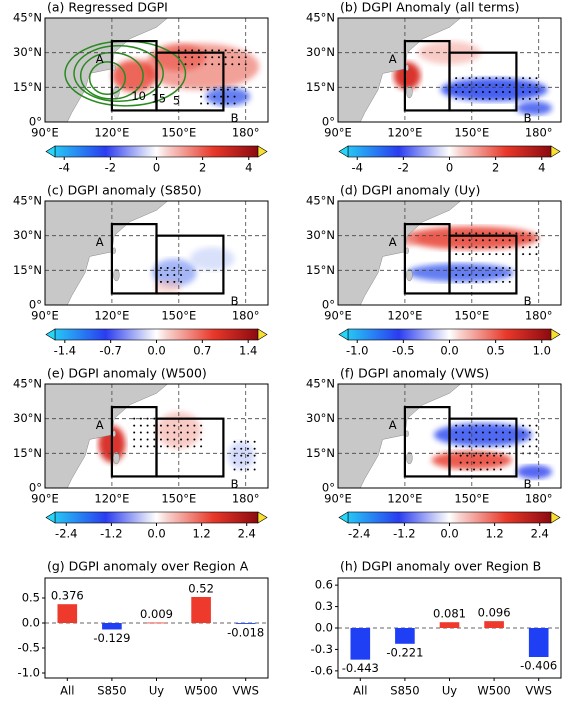 The width and height of the screenshot is (575, 707). I want to click on colorbar-tick-label: -1.4, so click(65, 351).